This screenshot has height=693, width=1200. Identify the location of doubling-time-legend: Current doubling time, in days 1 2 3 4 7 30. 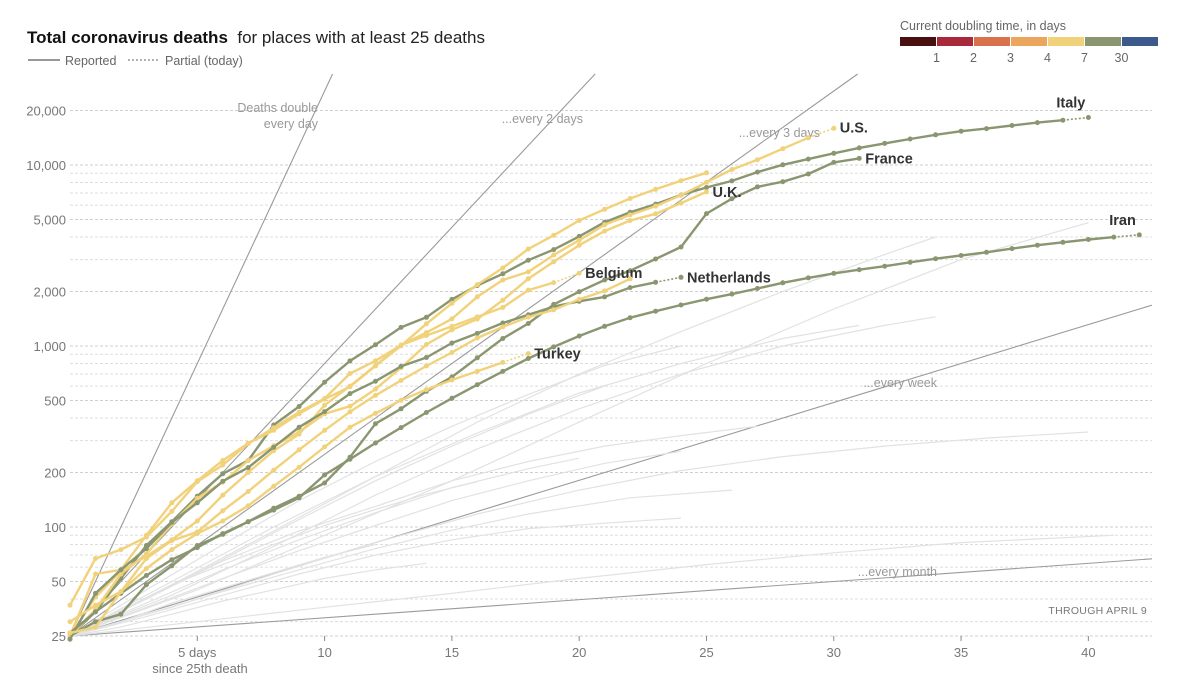
(1029, 42).